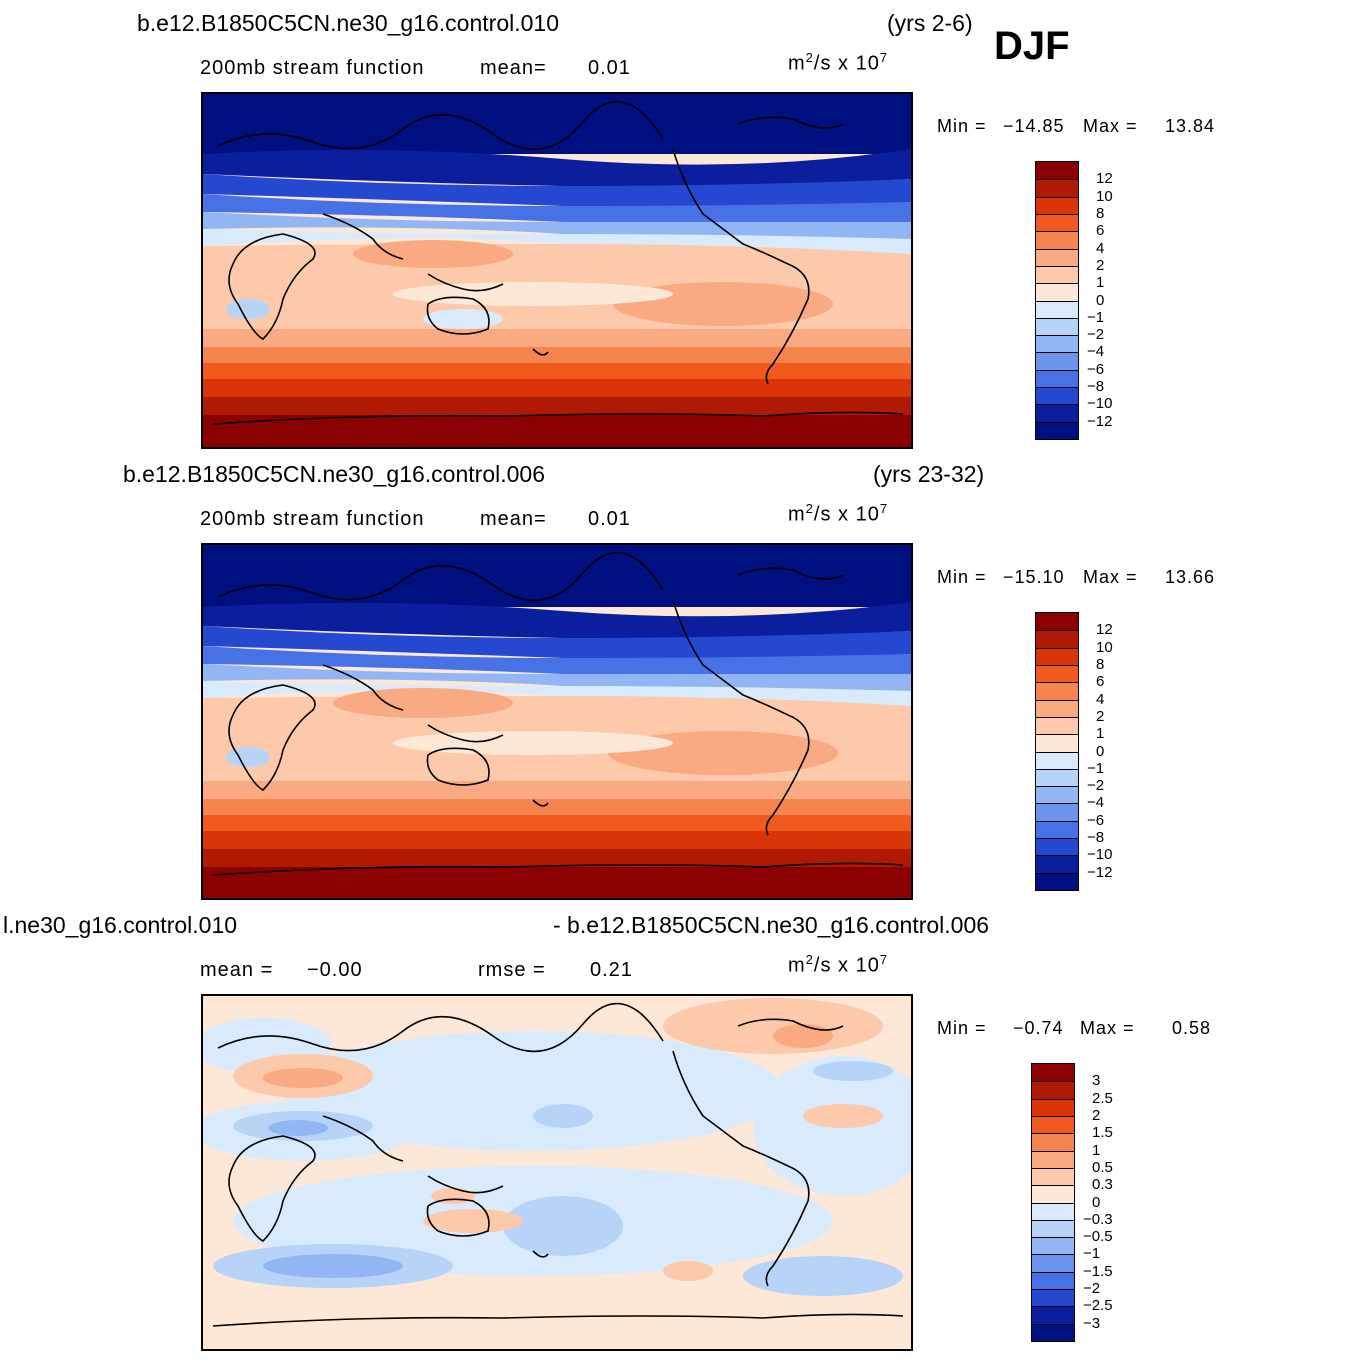 This screenshot has height=1363, width=1363. What do you see at coordinates (1104, 630) in the screenshot?
I see `colorbar-tick-label: 12` at bounding box center [1104, 630].